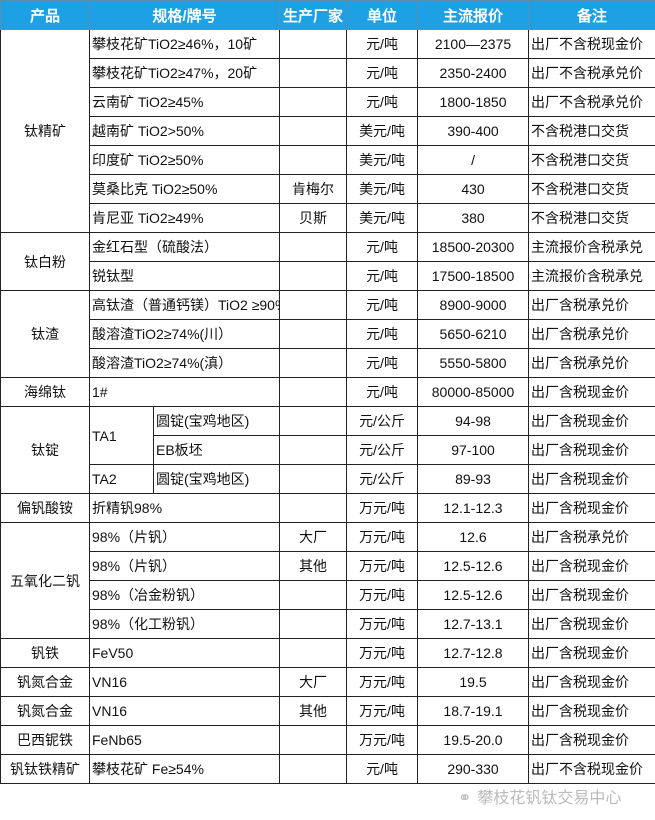  What do you see at coordinates (473, 102) in the screenshot?
I see `price-cell: 1800-1850` at bounding box center [473, 102].